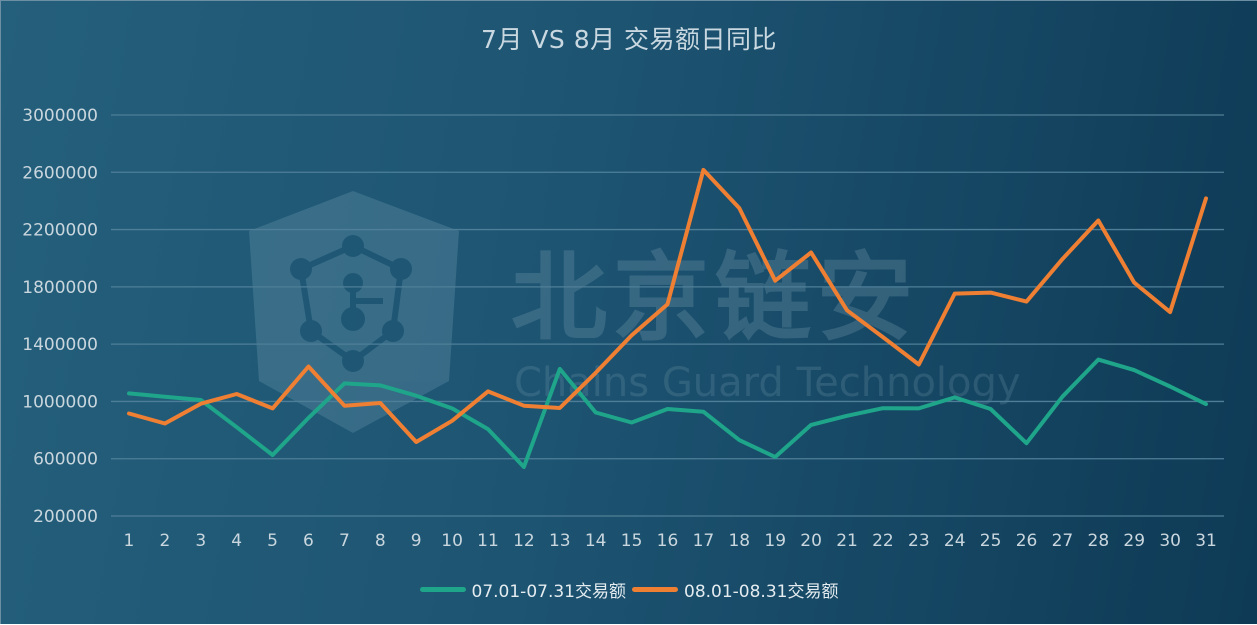 The height and width of the screenshot is (625, 1257). Describe the element at coordinates (200, 541) in the screenshot. I see `x-tick-label: 3` at that location.